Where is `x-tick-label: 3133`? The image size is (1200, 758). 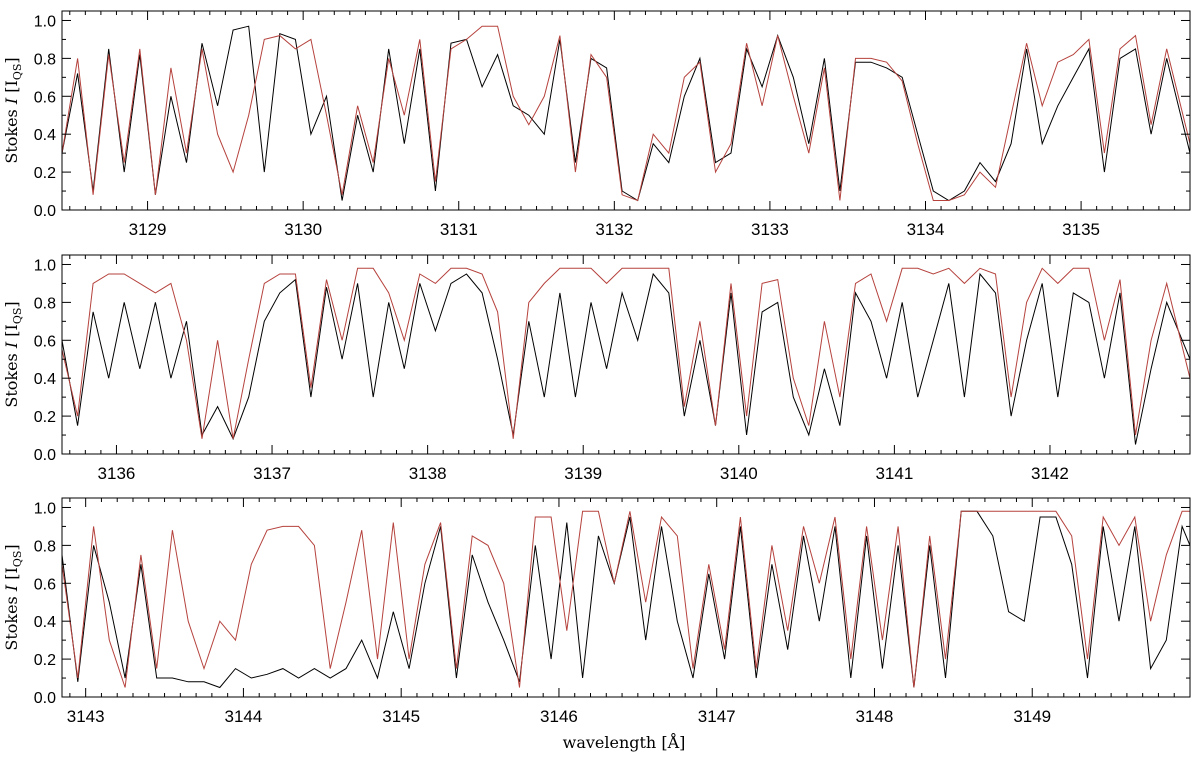 x-tick-label: 3133 is located at coordinates (770, 229).